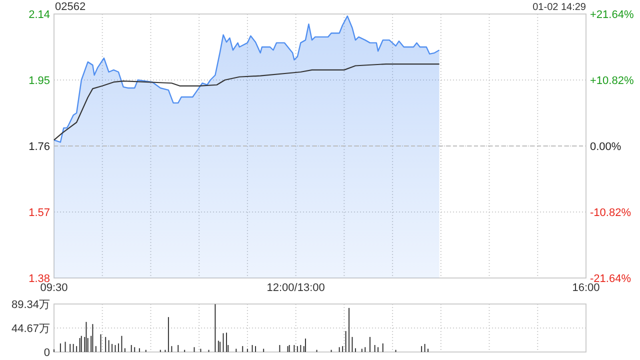 This screenshot has height=360, width=640. What do you see at coordinates (612, 14) in the screenshot?
I see `y2-tick-label: +21.64%` at bounding box center [612, 14].